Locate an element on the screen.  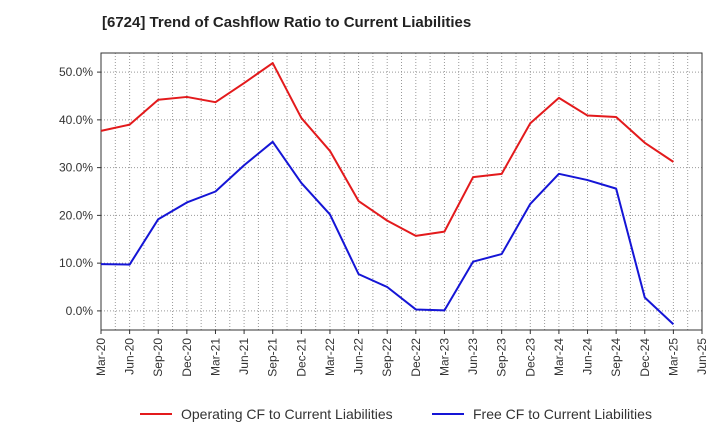
x-tick-label: Jun-21 is located at coordinates (244, 356).